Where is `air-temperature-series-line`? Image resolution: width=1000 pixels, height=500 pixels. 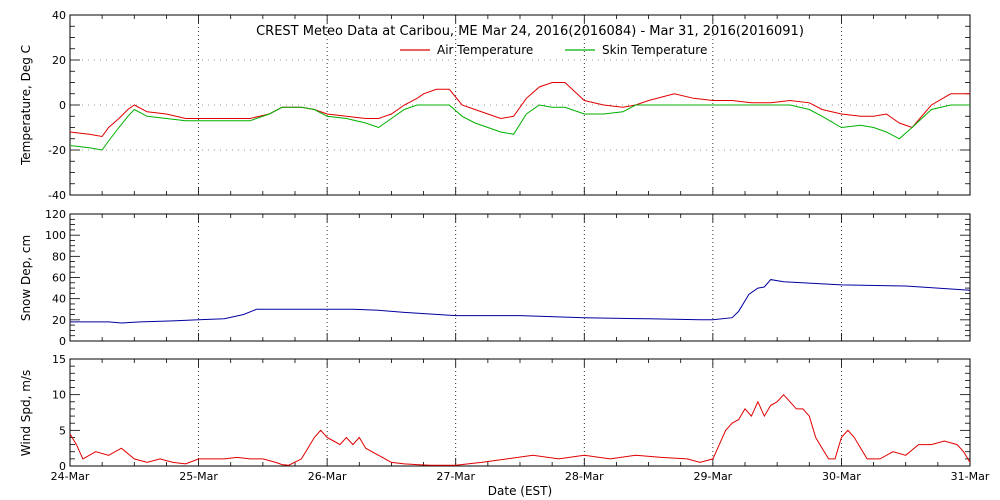
air-temperature-series-line is located at coordinates (519, 110).